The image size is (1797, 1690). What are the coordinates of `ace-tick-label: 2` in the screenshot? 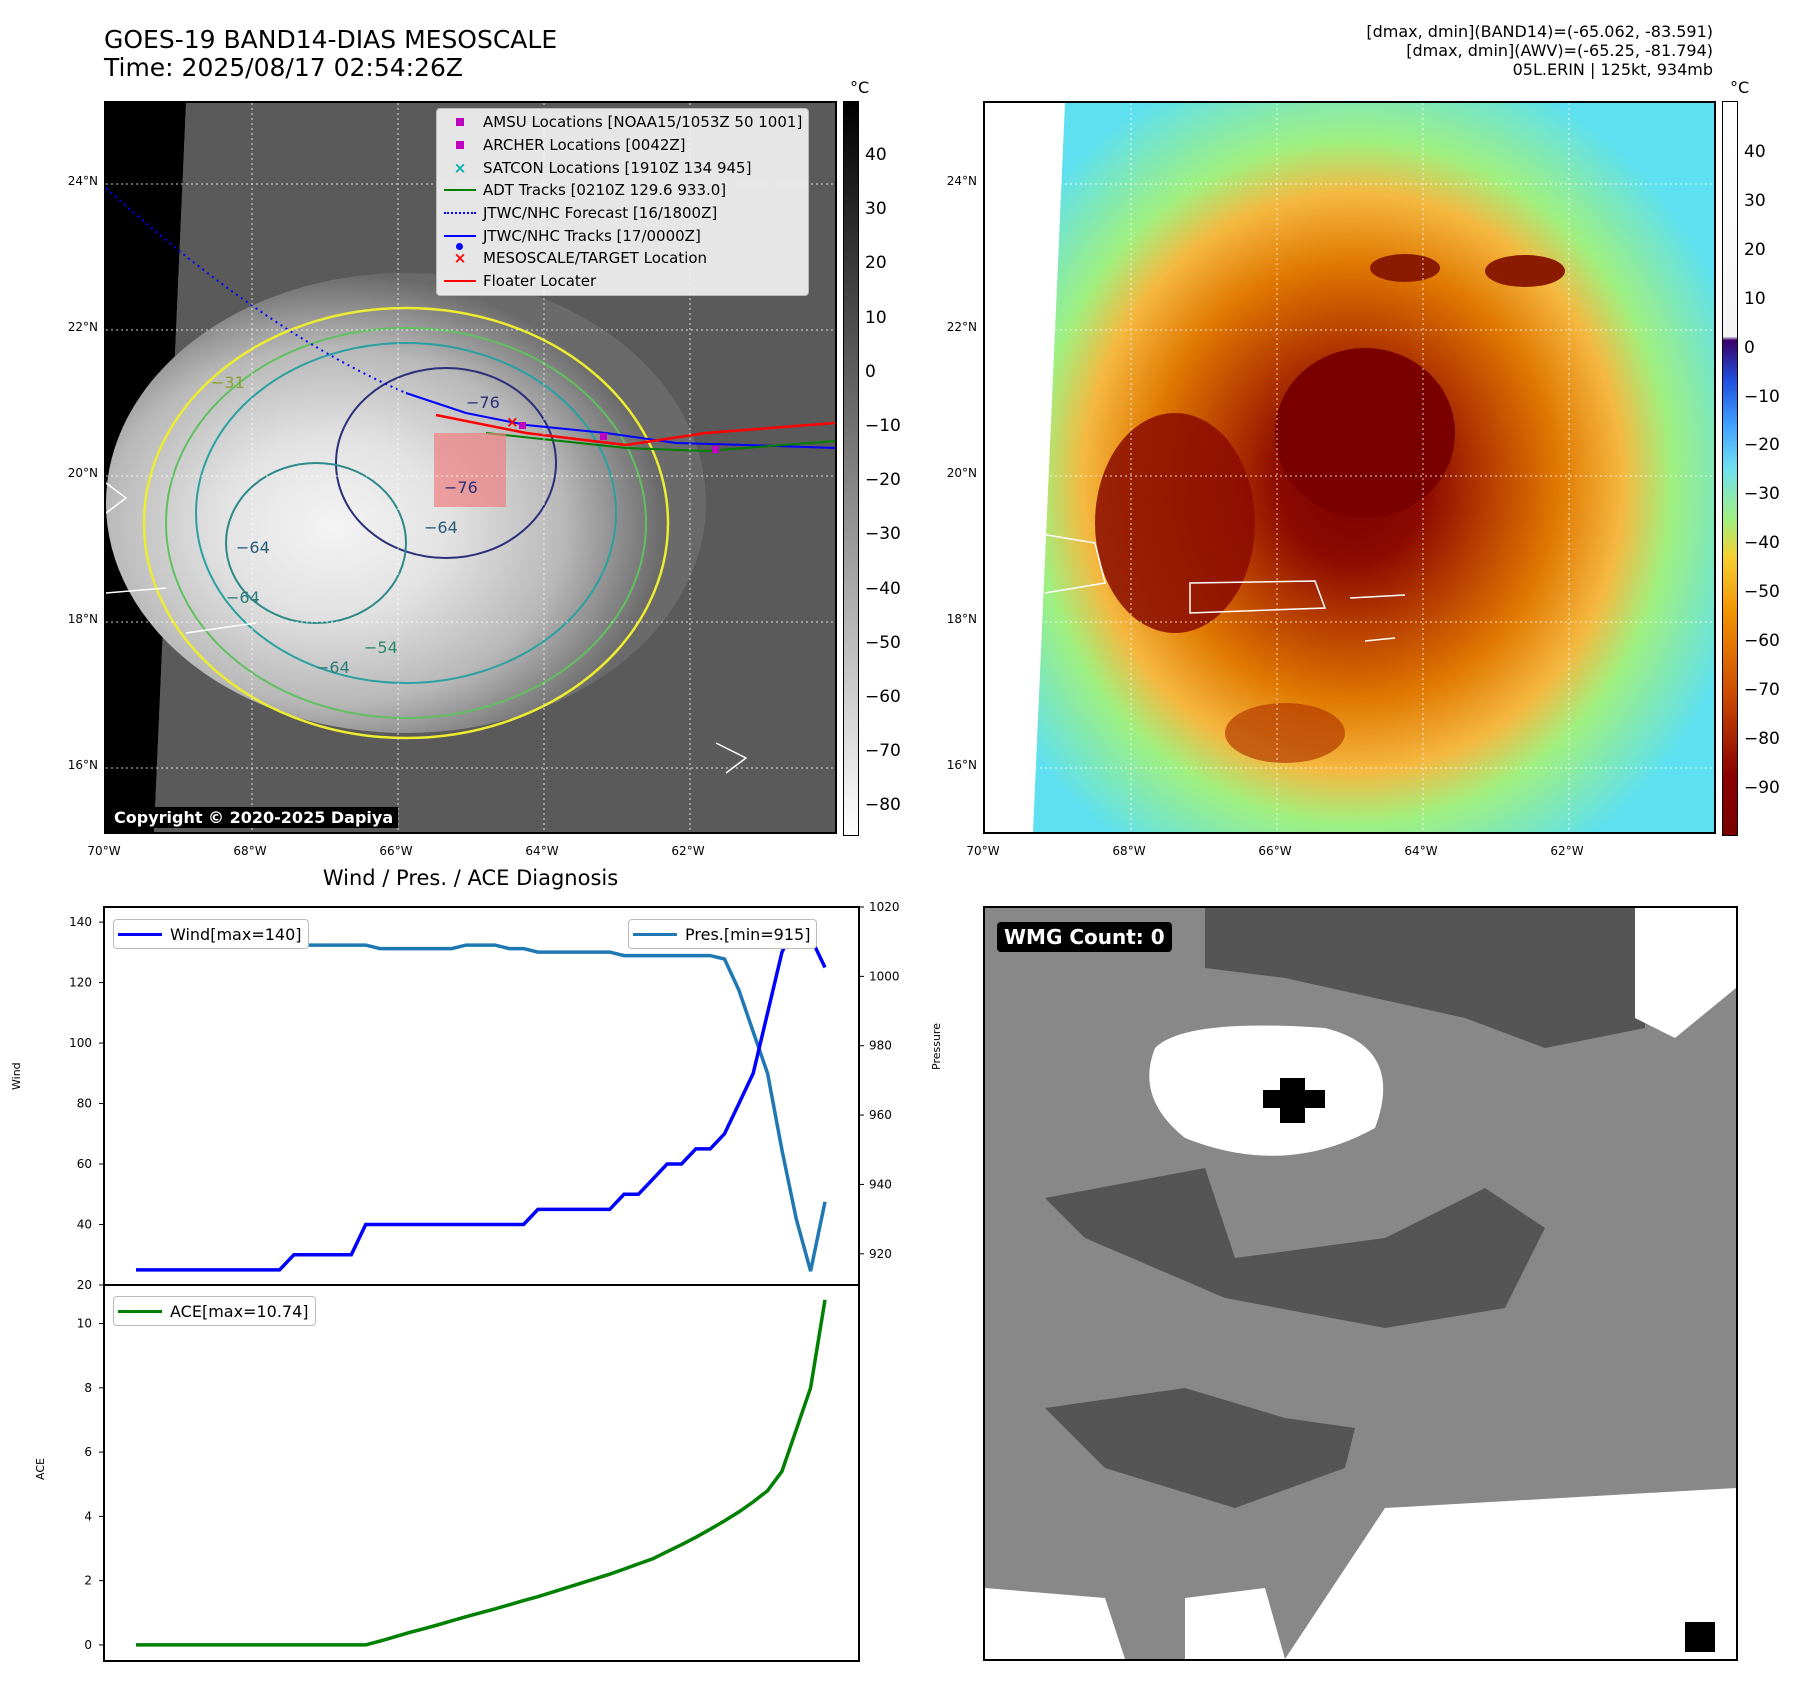 It's located at (88, 1581).